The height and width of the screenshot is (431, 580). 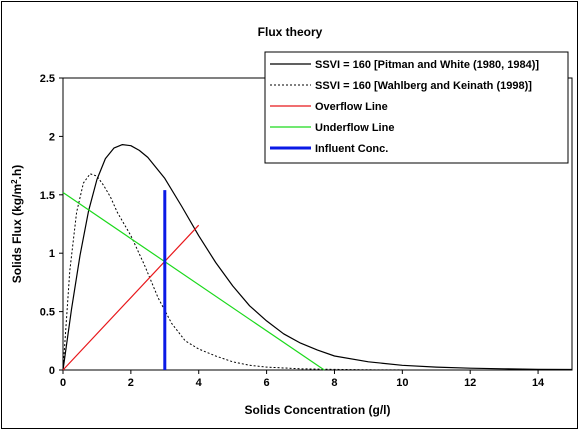 I want to click on x-tick-label: 4, so click(x=199, y=383).